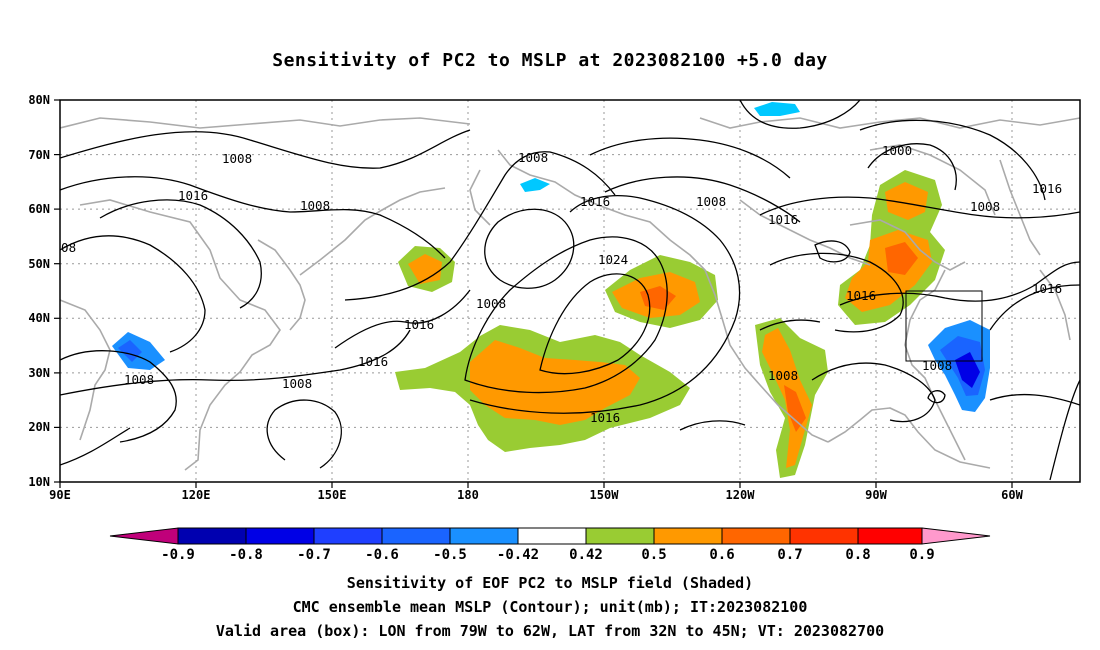 The image size is (1100, 650). I want to click on lon-label: 90W, so click(876, 495).